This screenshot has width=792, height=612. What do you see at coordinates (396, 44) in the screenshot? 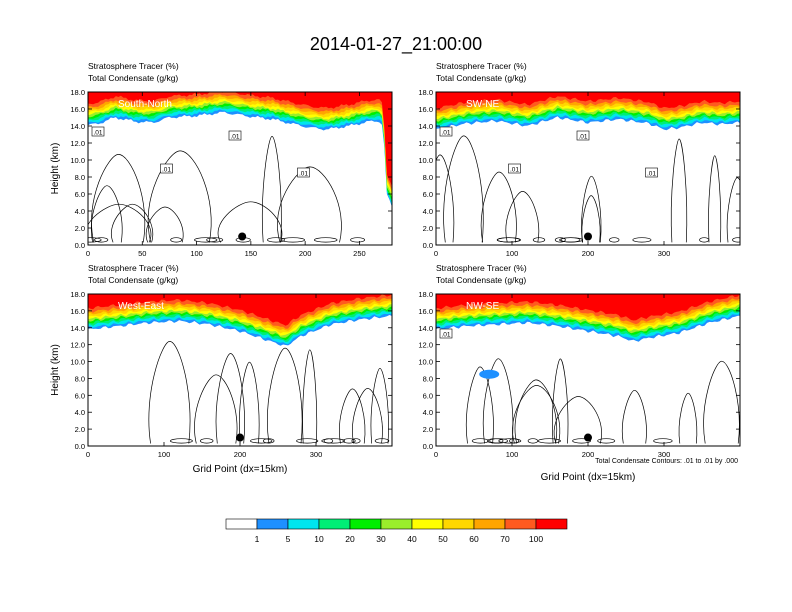
I see `figure-title: 2014-01-27_21:00:00` at bounding box center [396, 44].